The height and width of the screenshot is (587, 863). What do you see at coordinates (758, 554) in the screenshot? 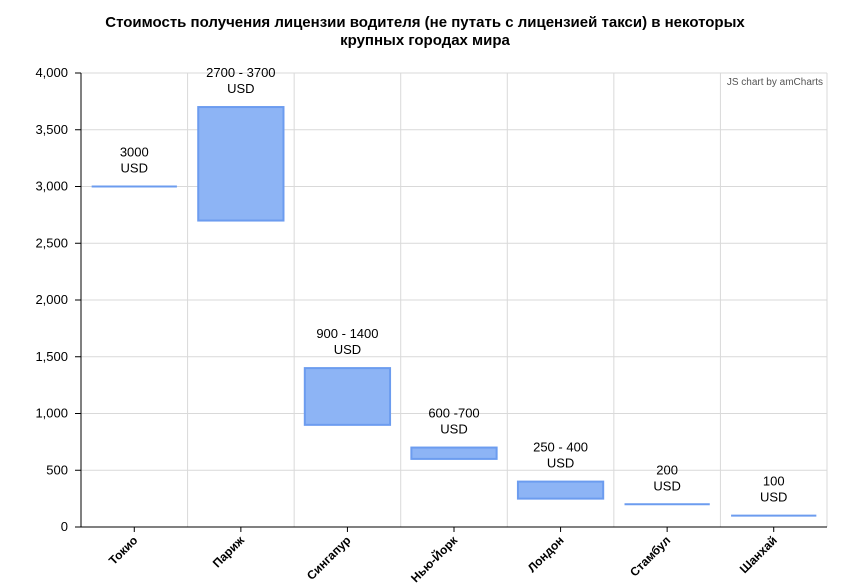
I see `x-tick-label: Шанхай` at bounding box center [758, 554].